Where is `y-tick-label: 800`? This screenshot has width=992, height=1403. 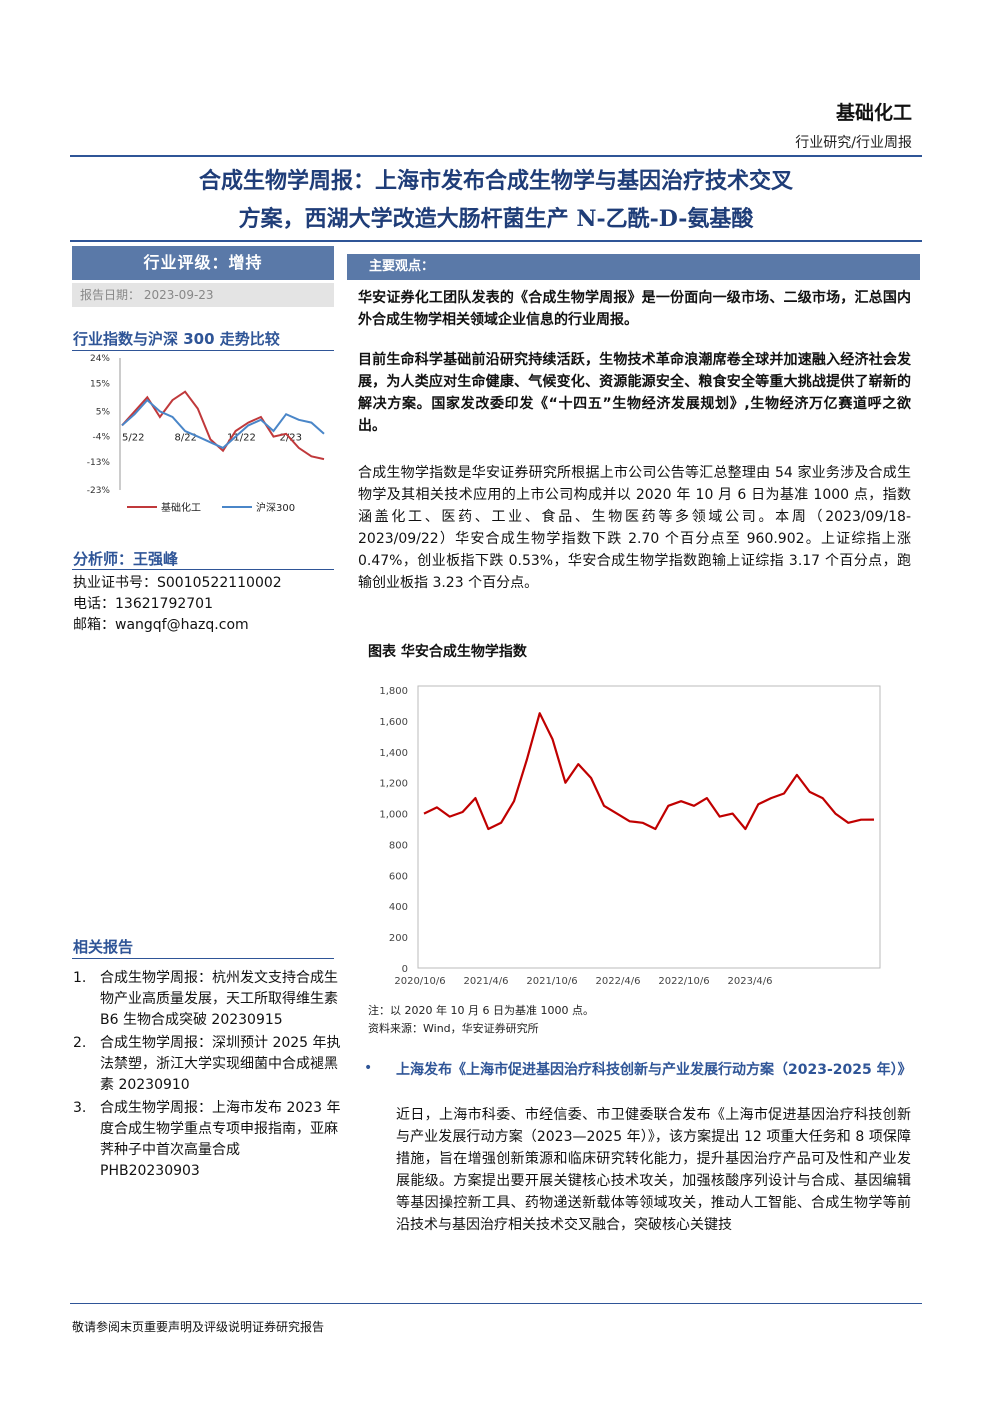 y-tick-label: 800 is located at coordinates (398, 845).